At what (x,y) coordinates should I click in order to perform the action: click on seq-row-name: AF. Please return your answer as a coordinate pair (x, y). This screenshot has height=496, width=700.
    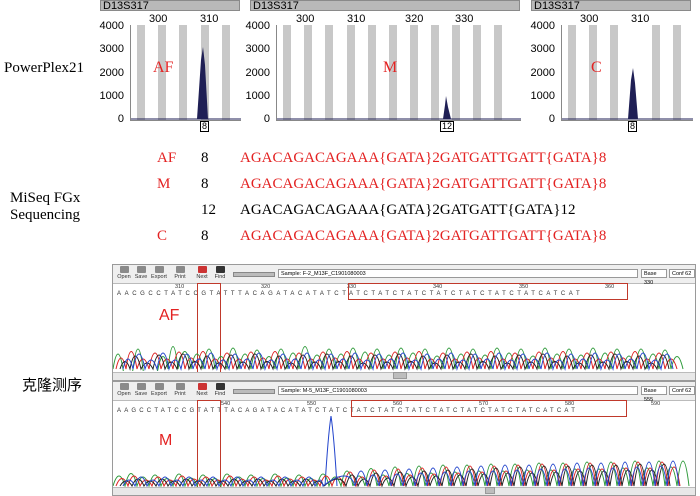
    Looking at the image, I should click on (167, 158).